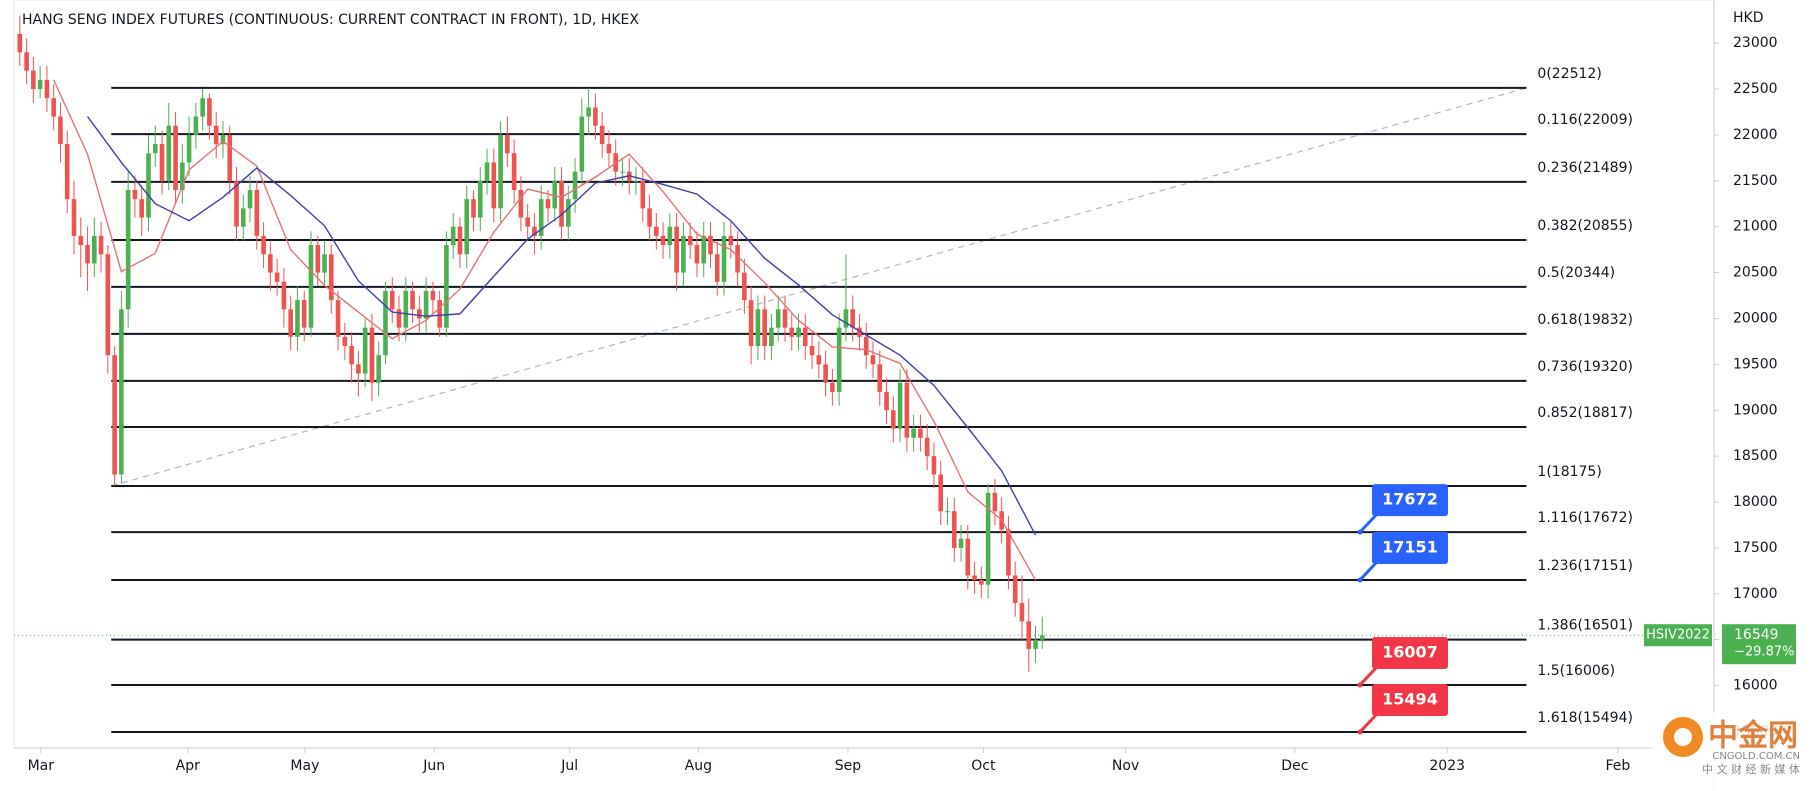 The image size is (1816, 791). Describe the element at coordinates (569, 766) in the screenshot. I see `x-tick-label: Jul` at that location.